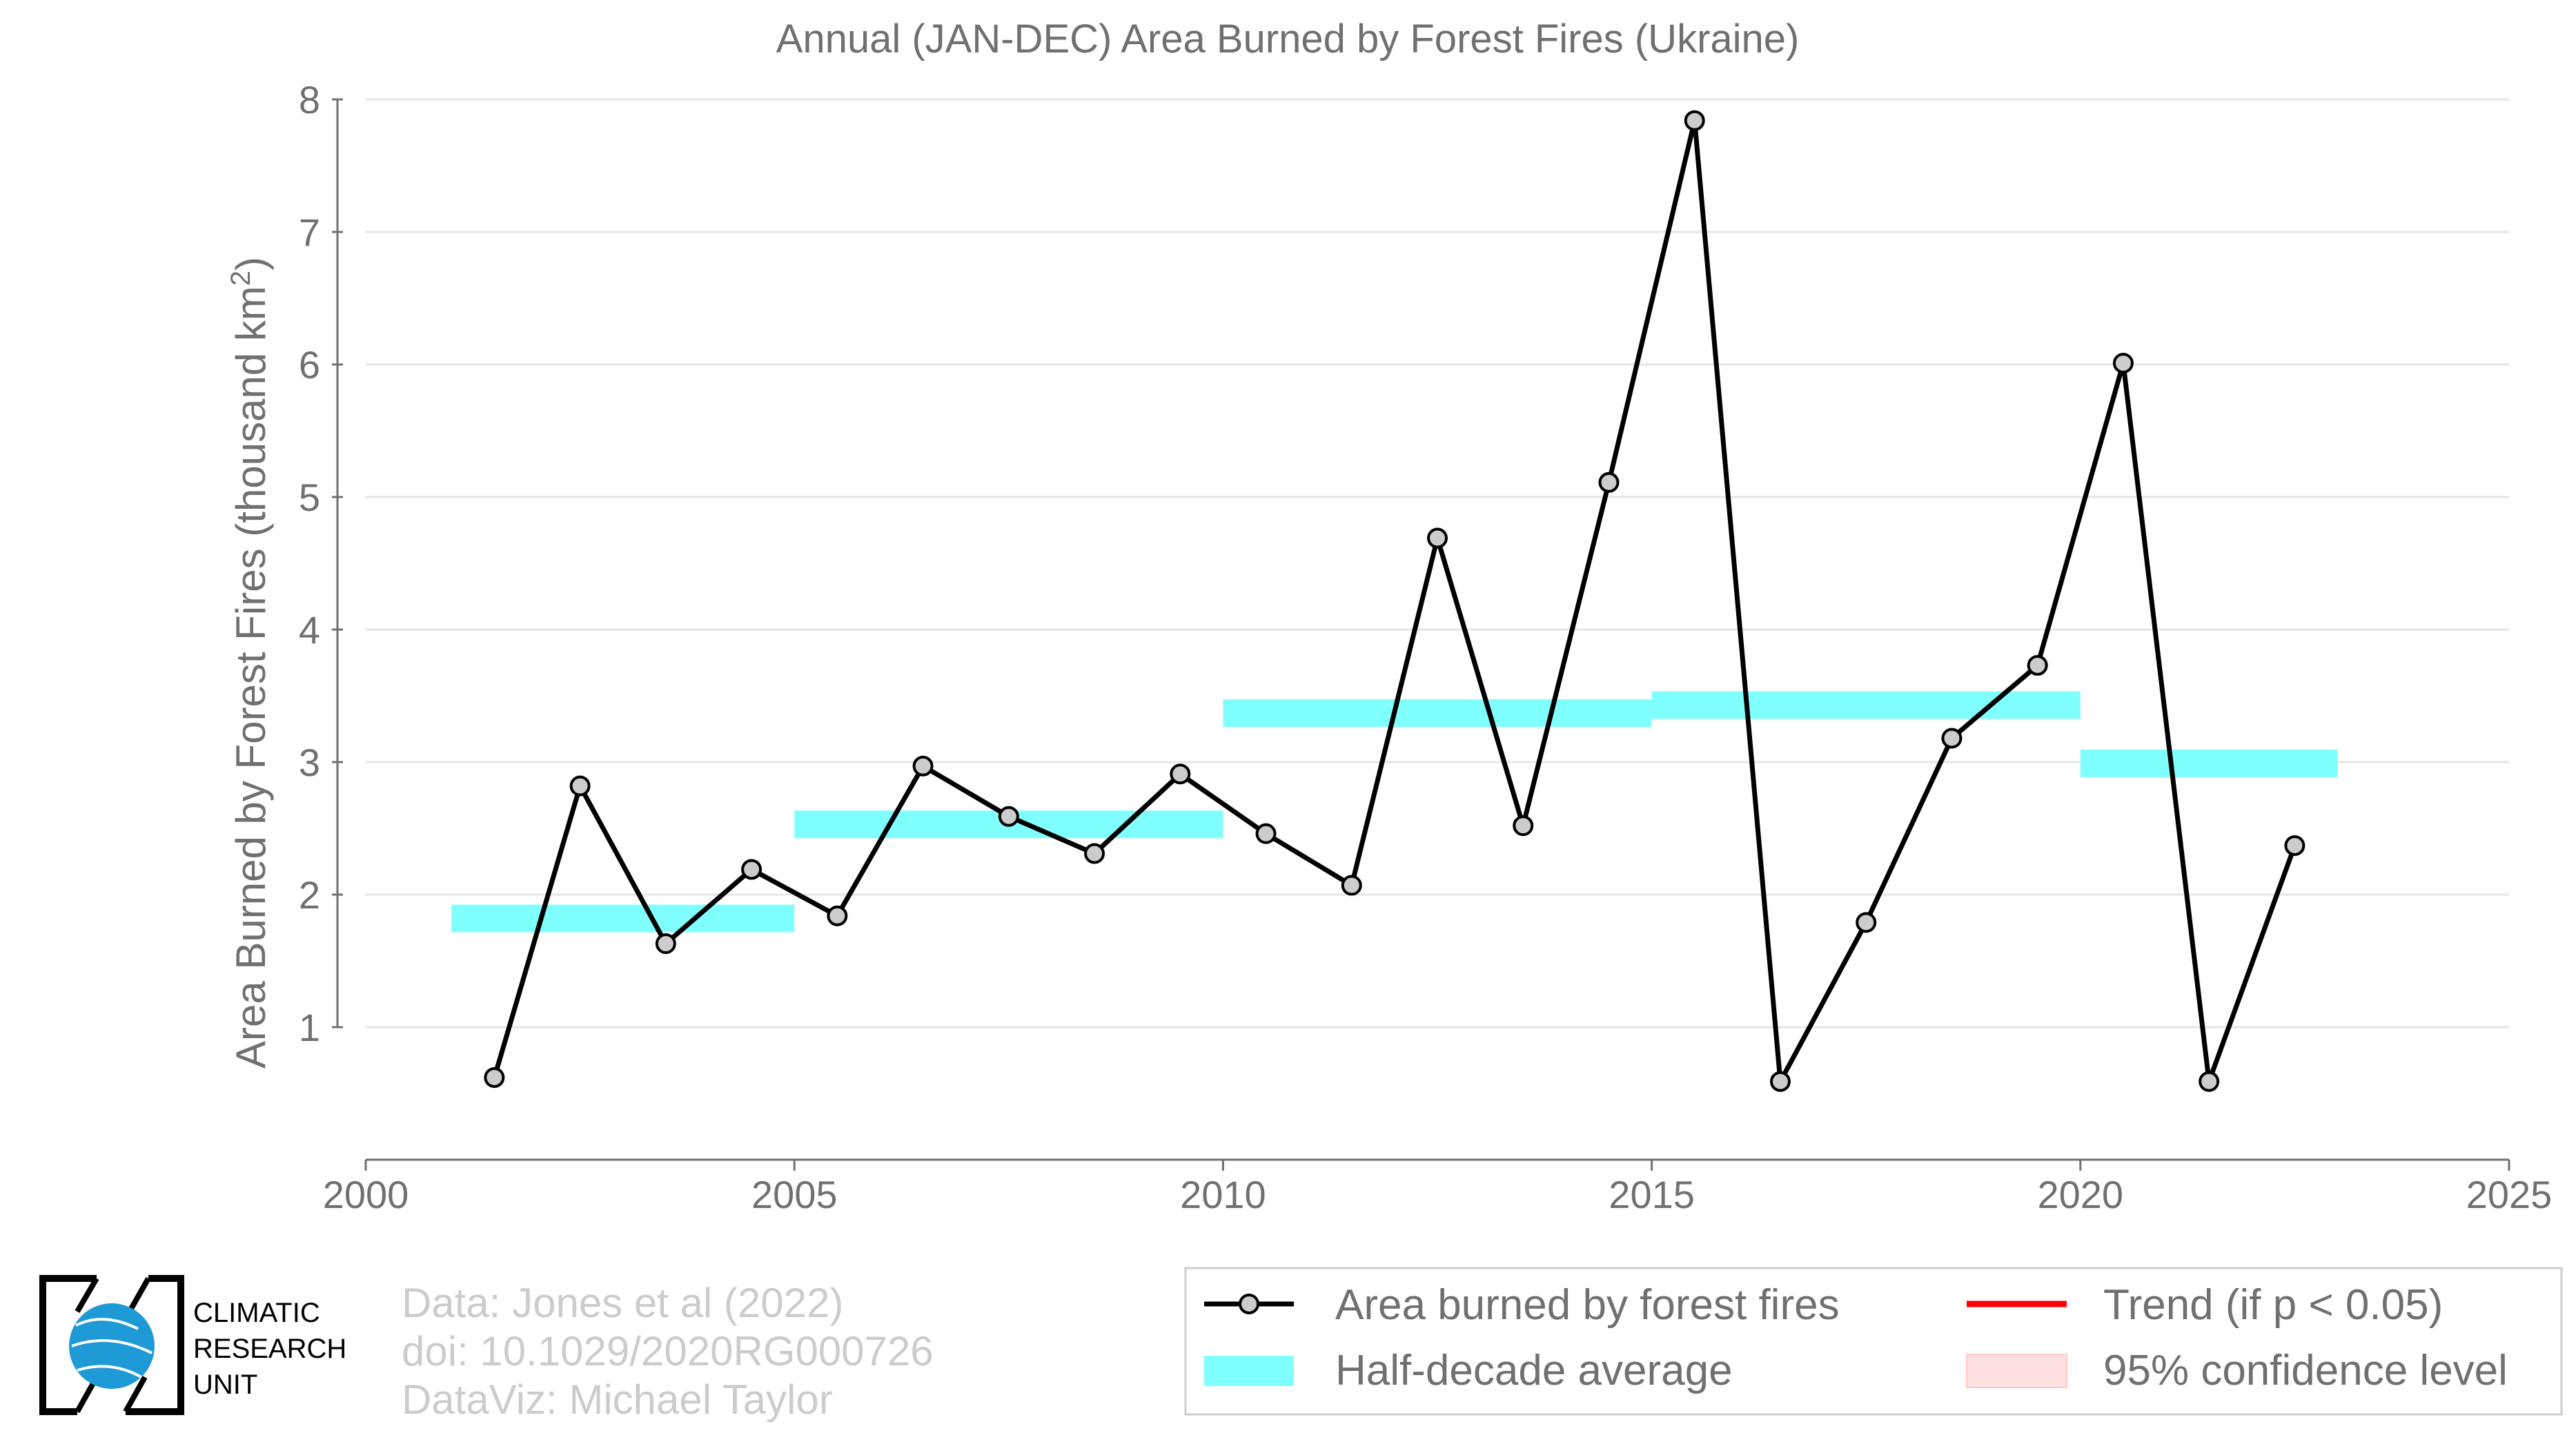 The image size is (2576, 1451). Describe the element at coordinates (2509, 1194) in the screenshot. I see `x-tick-label-2025: 2025` at that location.